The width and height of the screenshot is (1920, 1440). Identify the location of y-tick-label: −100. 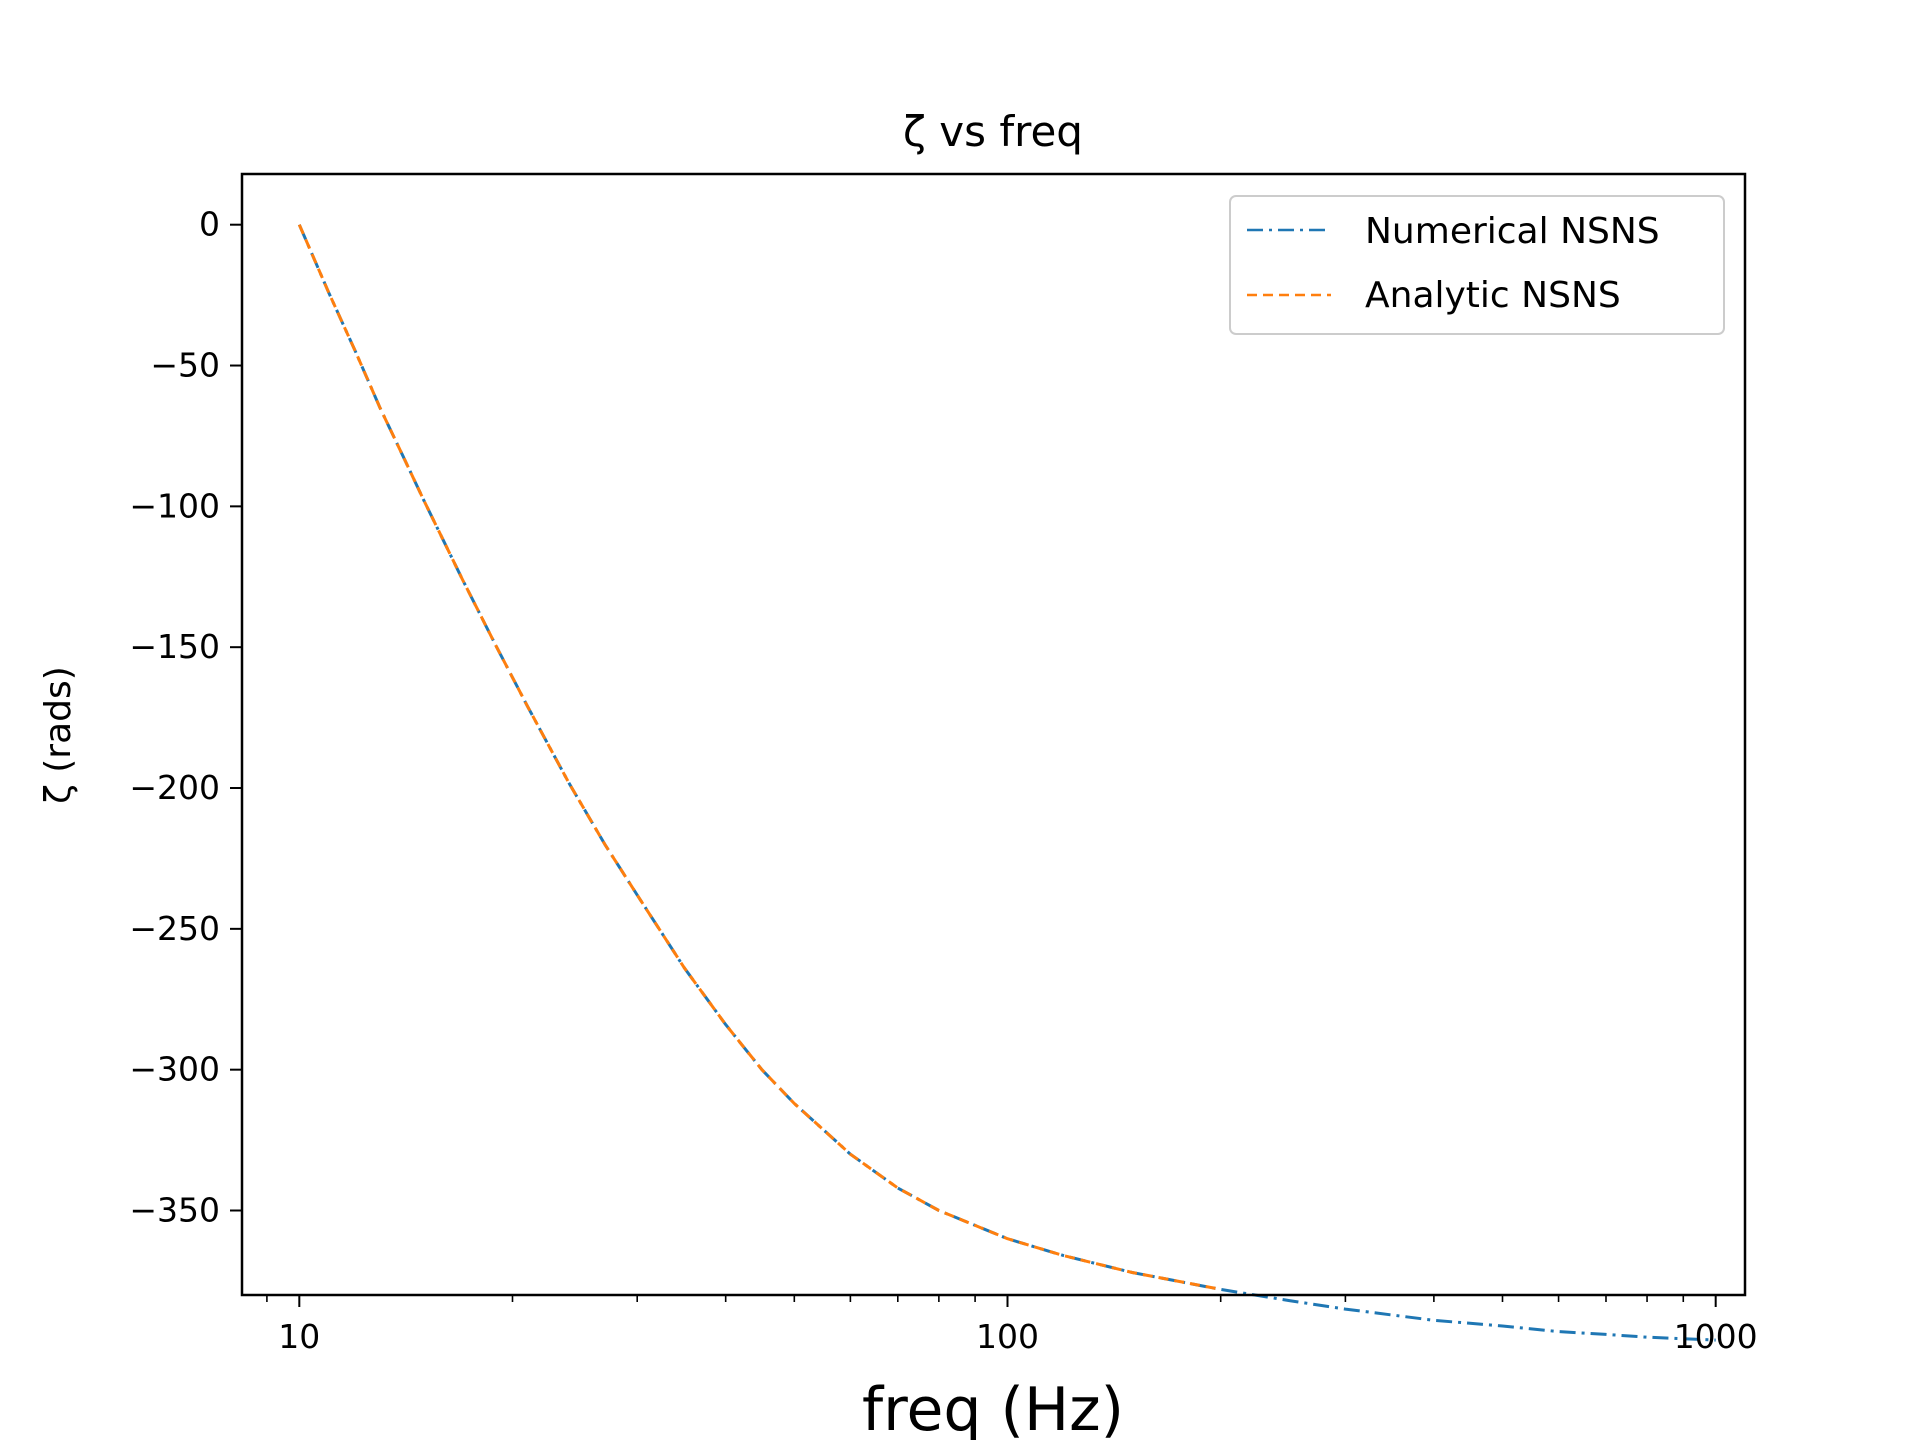
(174, 505).